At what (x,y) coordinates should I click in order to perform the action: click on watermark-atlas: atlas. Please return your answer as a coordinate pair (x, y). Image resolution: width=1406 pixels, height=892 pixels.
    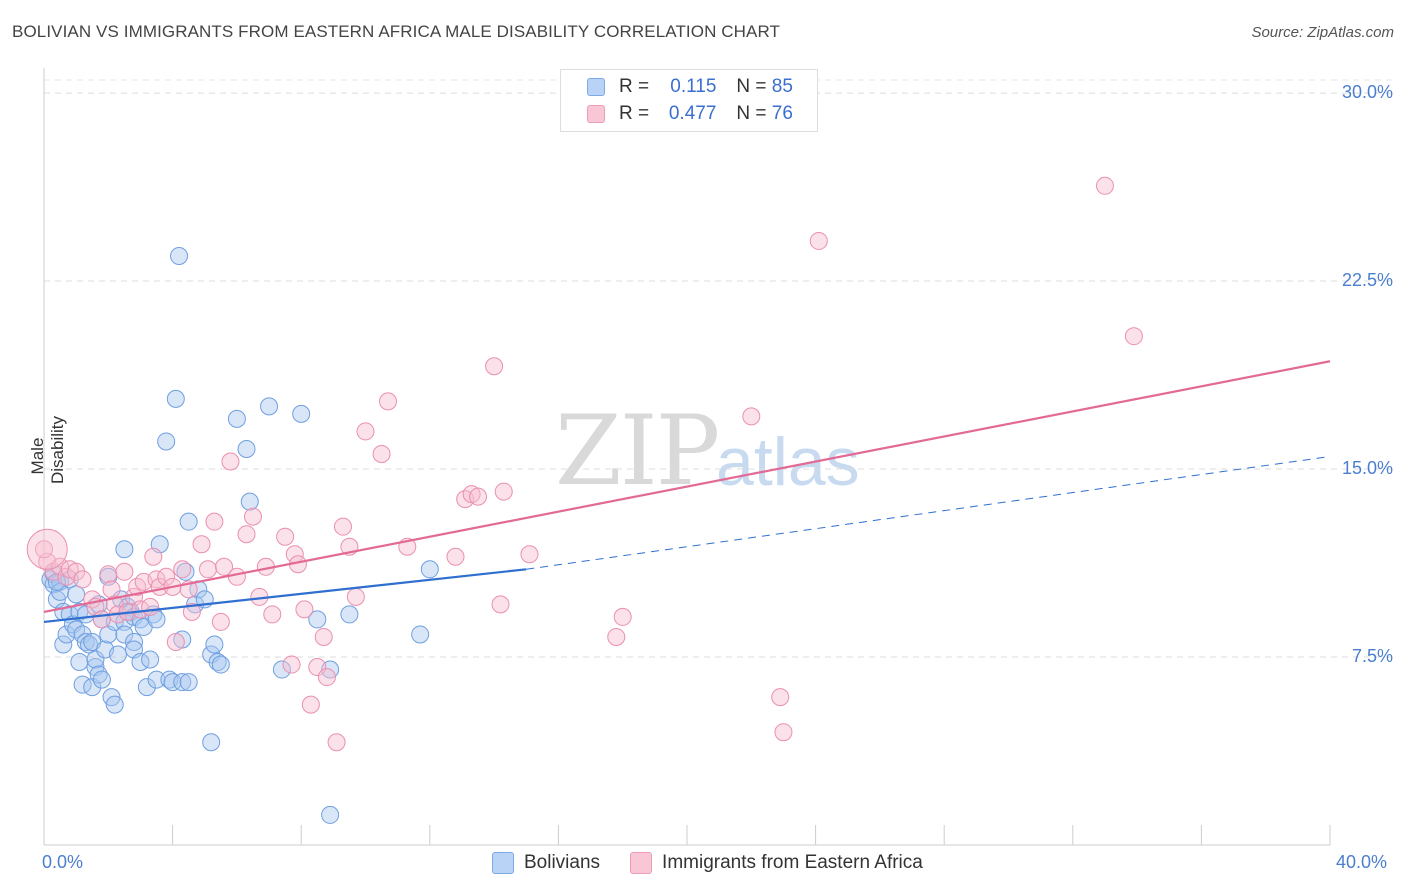
    Looking at the image, I should click on (788, 462).